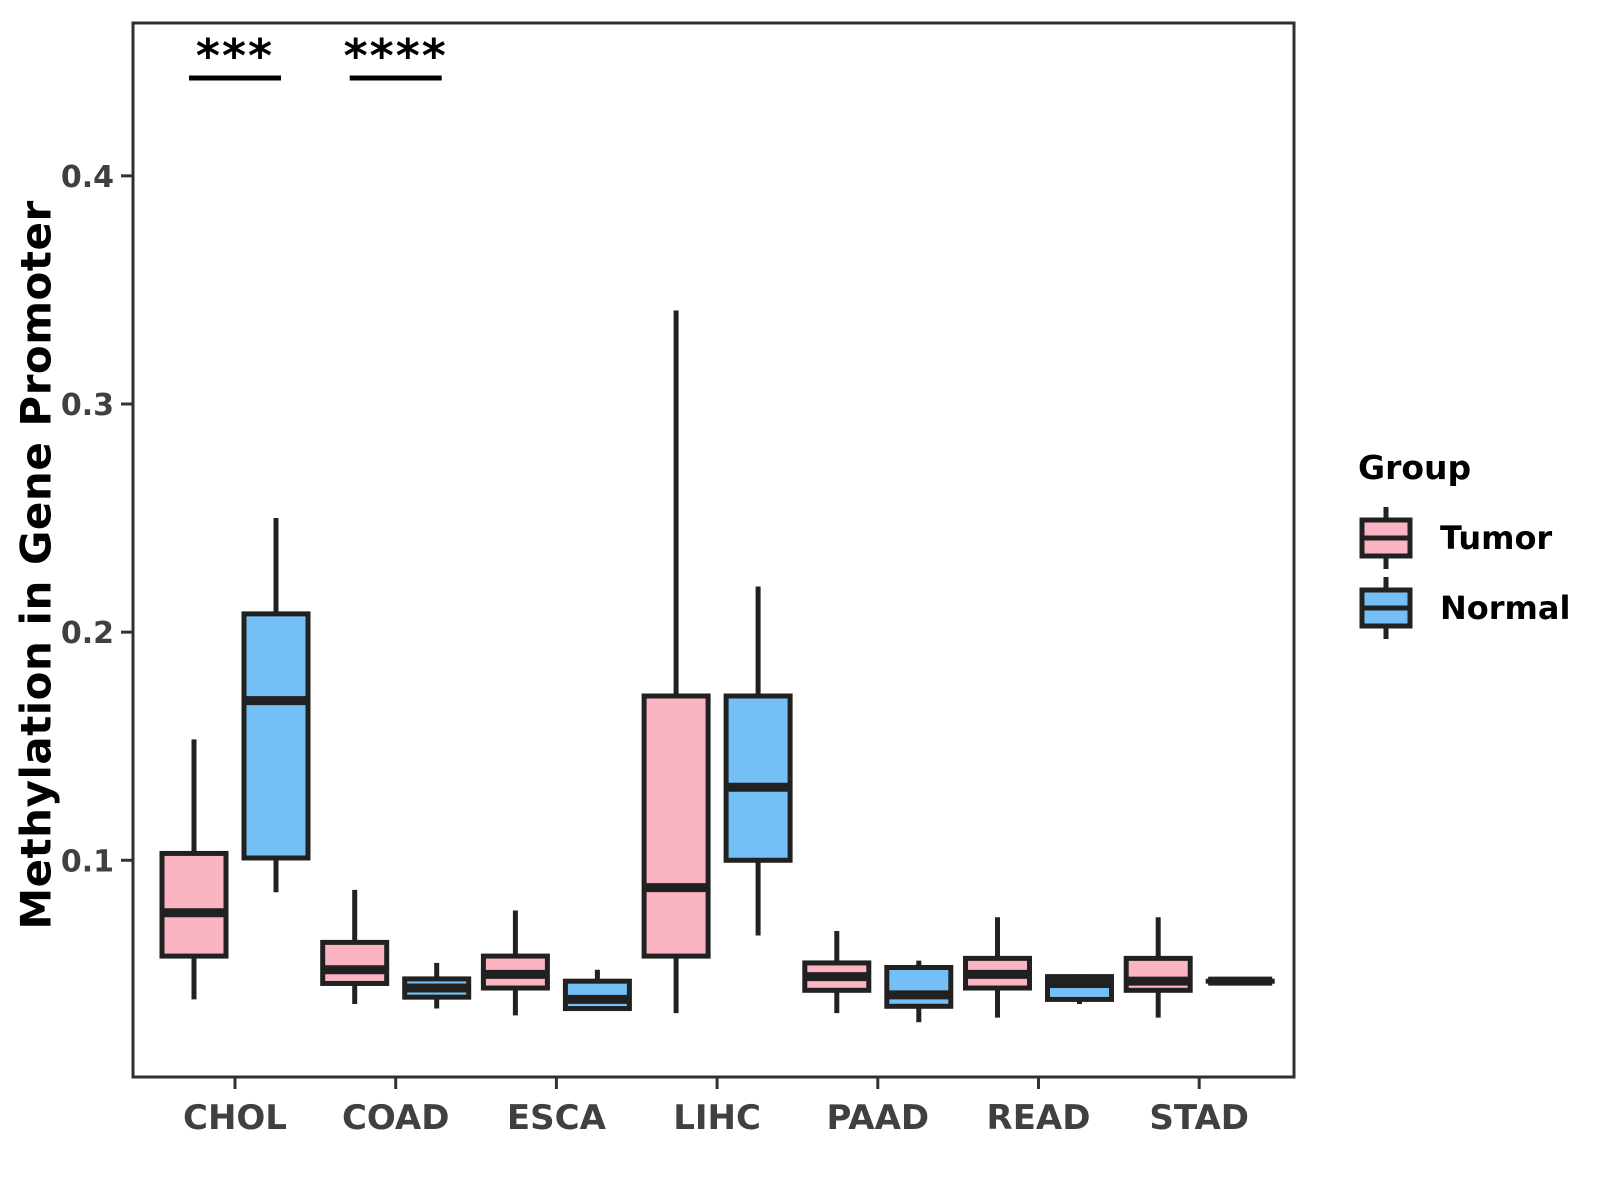 This screenshot has width=1600, height=1200. I want to click on boxplot-normal-esca-box, so click(597, 995).